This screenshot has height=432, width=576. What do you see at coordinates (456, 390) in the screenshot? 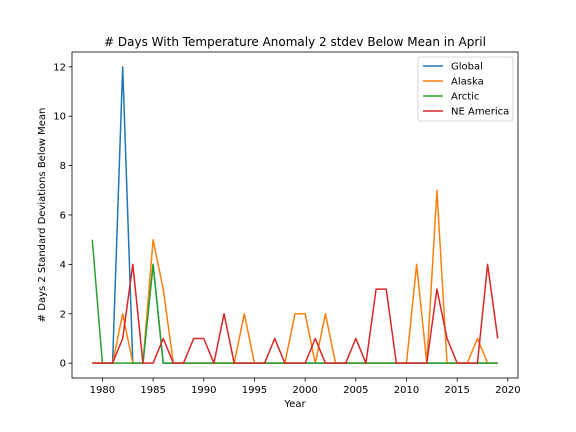
I see `x-tick-label: 2015` at bounding box center [456, 390].